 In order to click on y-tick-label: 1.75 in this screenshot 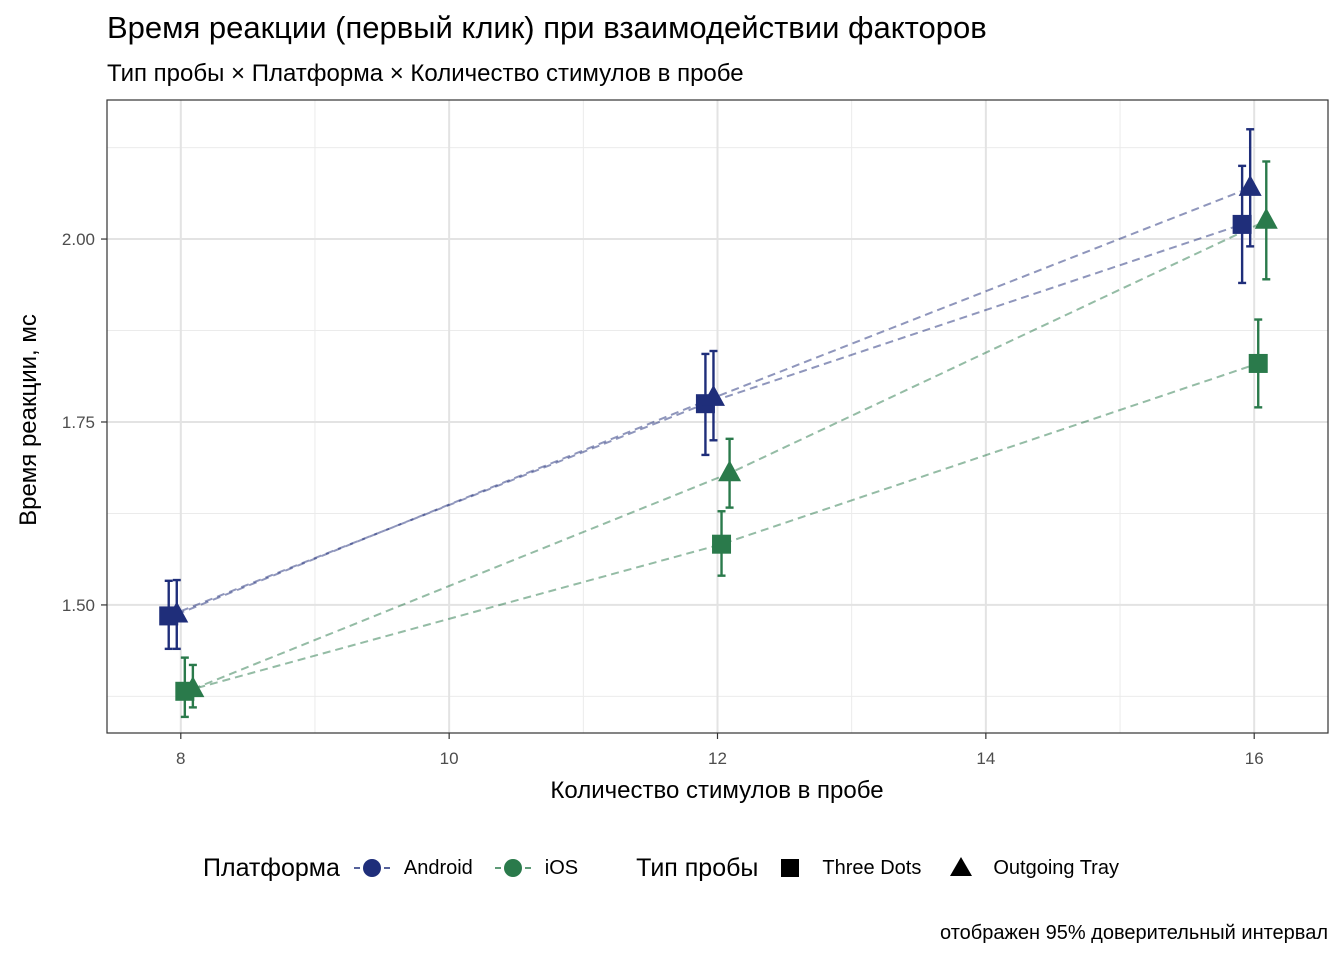, I will do `click(78, 422)`.